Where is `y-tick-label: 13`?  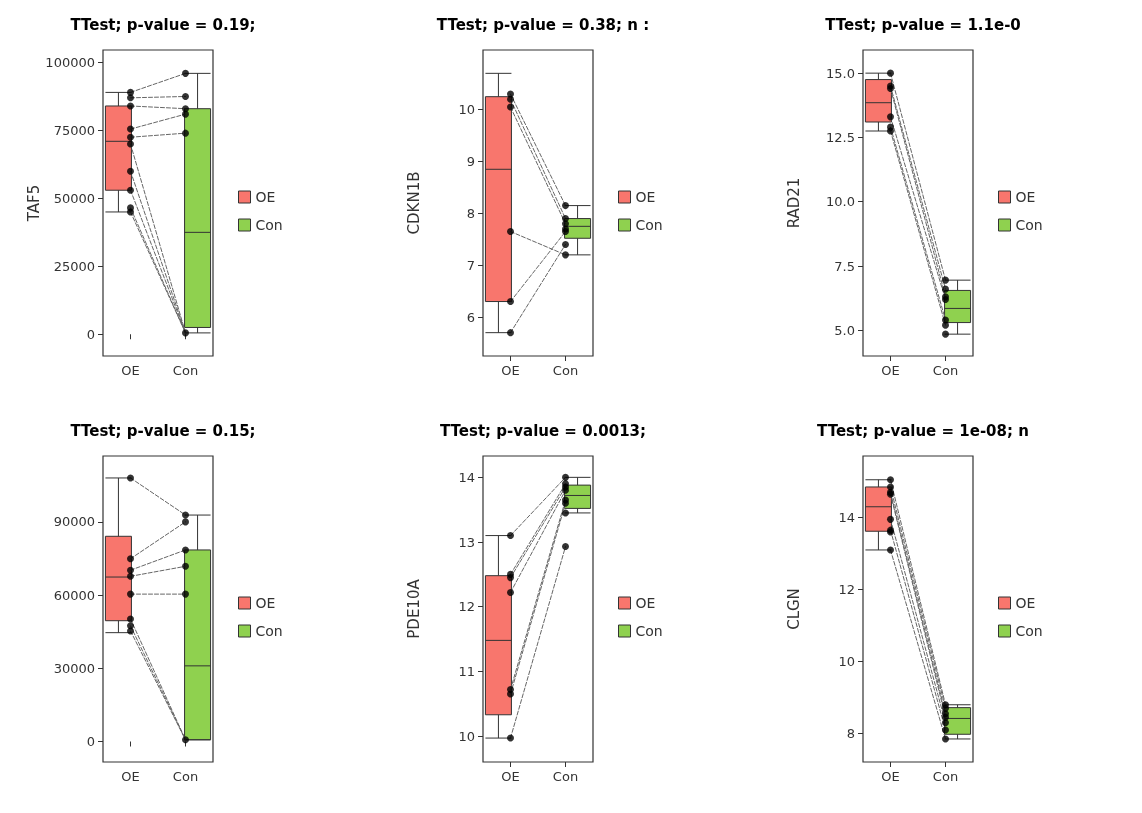 y-tick-label: 13 is located at coordinates (466, 542).